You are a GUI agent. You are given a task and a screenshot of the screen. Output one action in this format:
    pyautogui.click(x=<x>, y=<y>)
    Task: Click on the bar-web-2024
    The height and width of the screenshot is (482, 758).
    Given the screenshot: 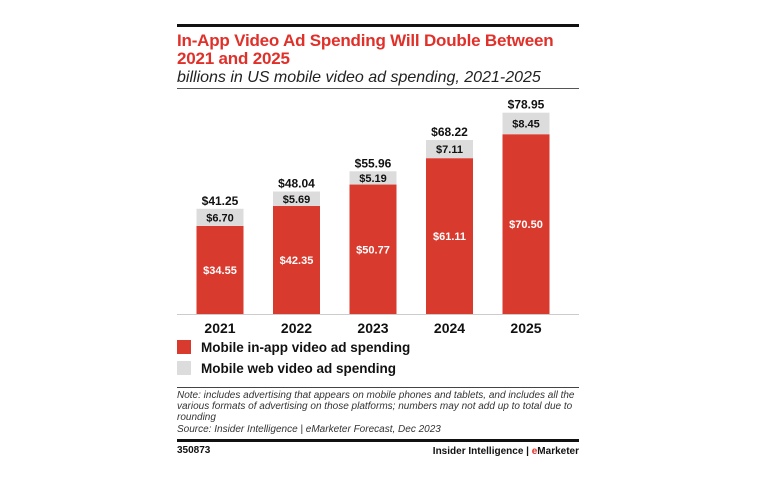 What is the action you would take?
    pyautogui.click(x=449, y=149)
    